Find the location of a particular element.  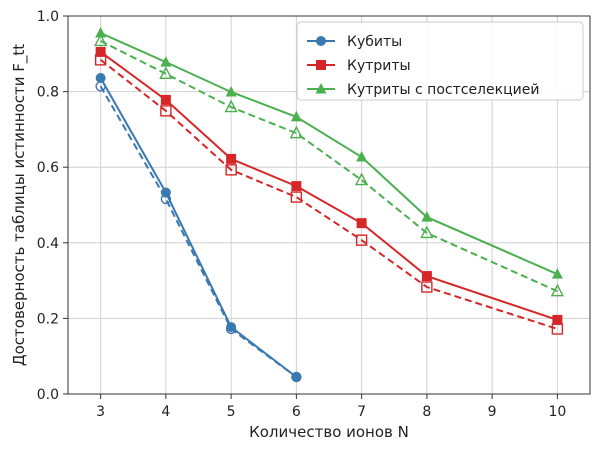

x-tick-label: 4 is located at coordinates (165, 412).